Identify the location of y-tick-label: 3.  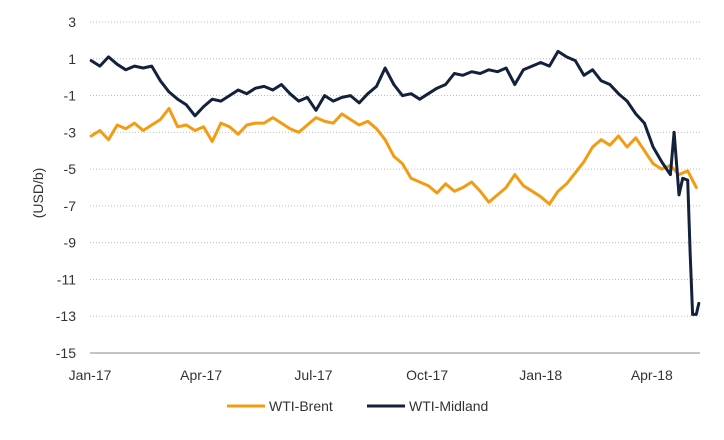
(72, 22).